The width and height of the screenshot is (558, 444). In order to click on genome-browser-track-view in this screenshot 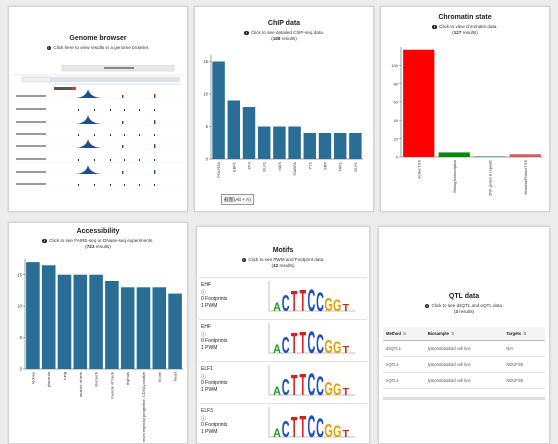, I will do `click(99, 130)`.